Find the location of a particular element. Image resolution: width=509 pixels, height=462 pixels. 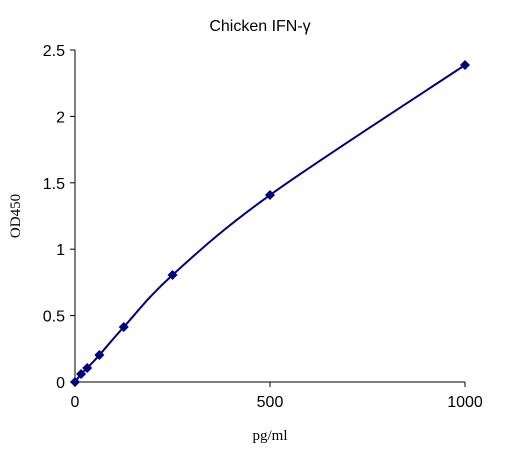

y-tick-label: 0 is located at coordinates (60, 383).